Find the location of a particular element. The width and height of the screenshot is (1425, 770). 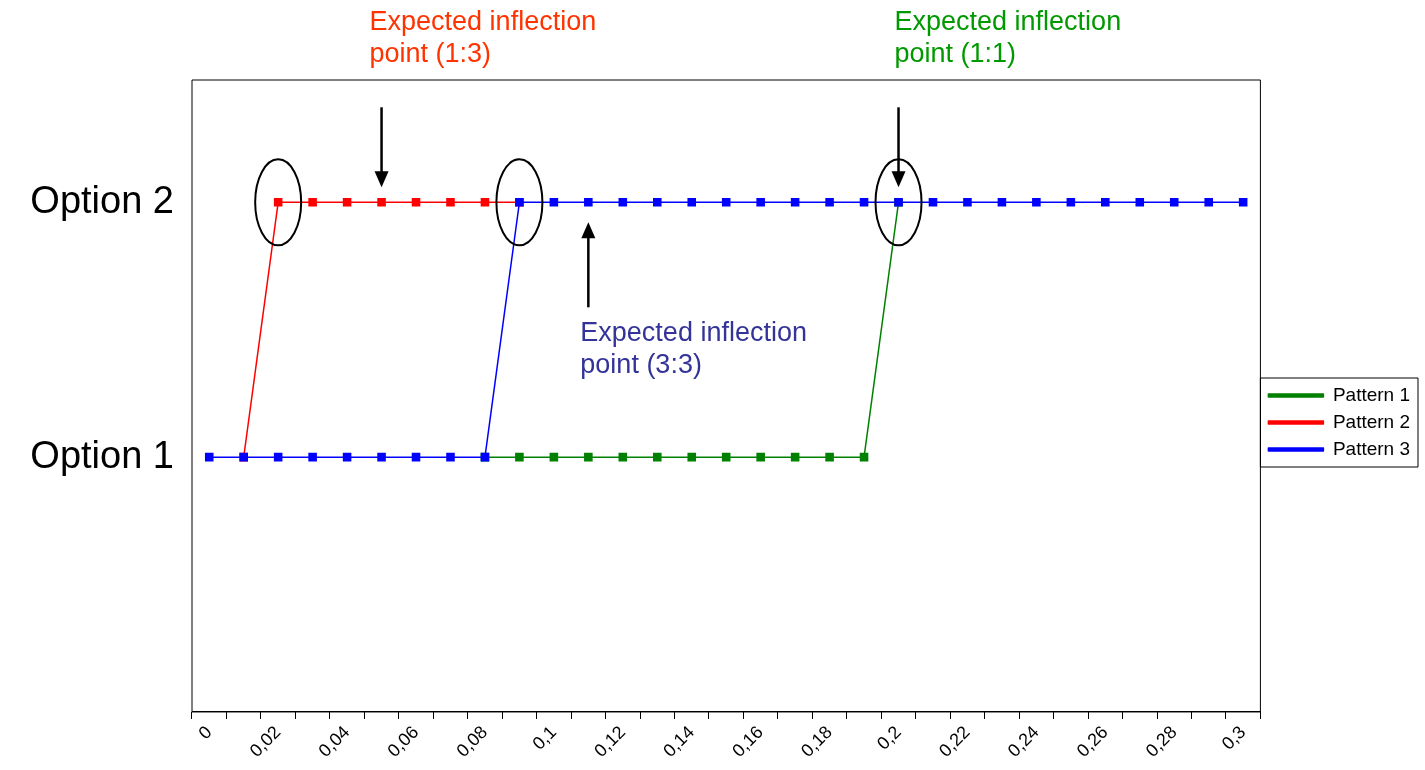

x-tick-label: 0,02 is located at coordinates (265, 741).